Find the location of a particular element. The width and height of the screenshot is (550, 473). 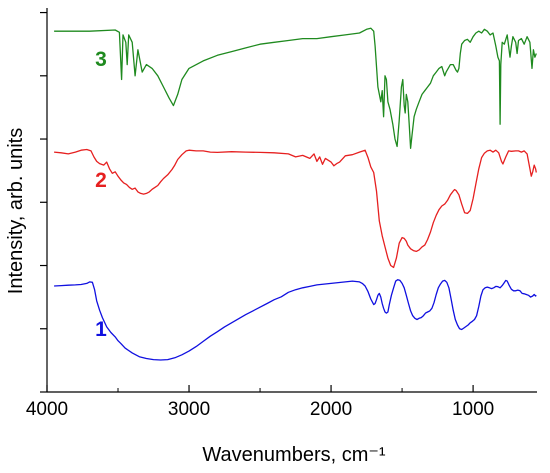

x-tick-label: 3000 is located at coordinates (189, 409).